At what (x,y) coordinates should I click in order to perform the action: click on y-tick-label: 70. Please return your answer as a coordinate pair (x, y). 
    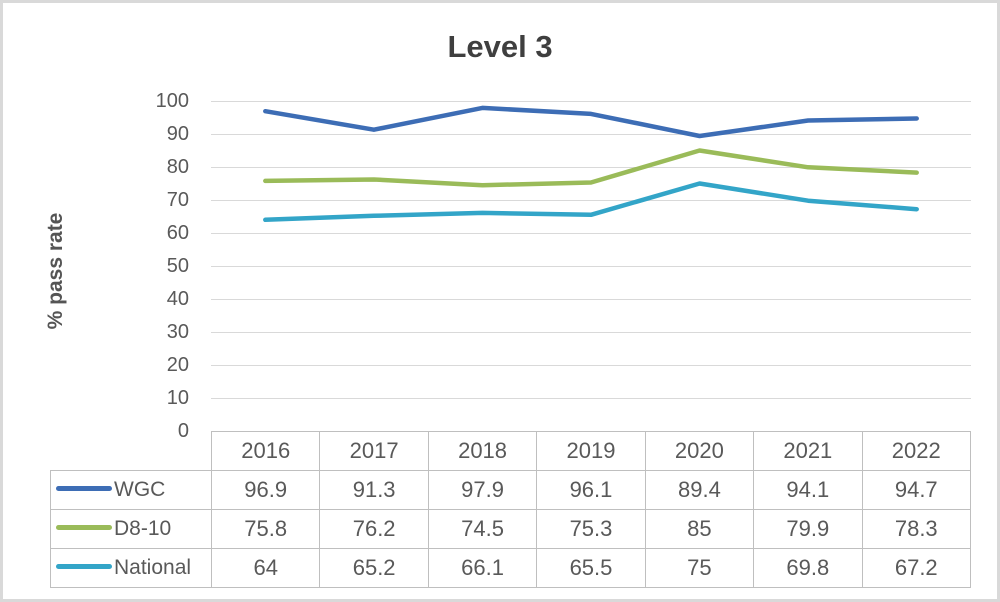
    Looking at the image, I should click on (177, 200).